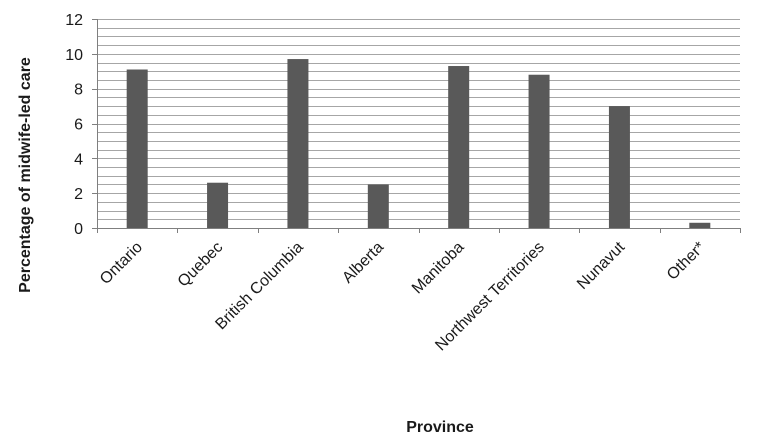 This screenshot has height=442, width=759. I want to click on y-tick-label: 8, so click(78, 90).